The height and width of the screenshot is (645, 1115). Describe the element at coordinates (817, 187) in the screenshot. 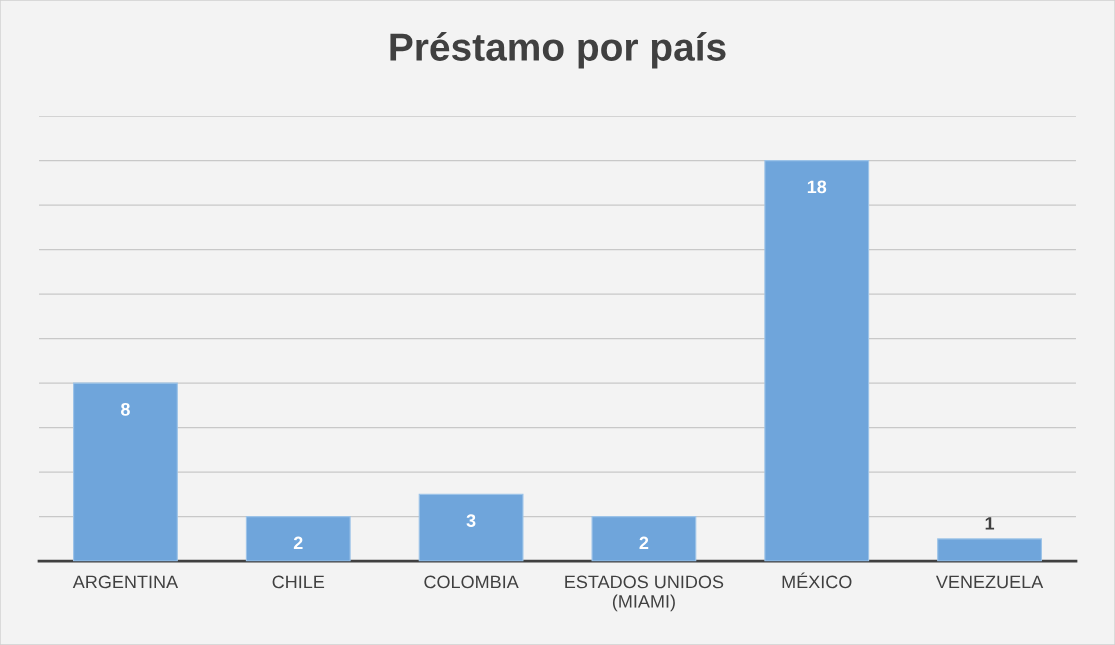

I see `data-label: 18` at that location.